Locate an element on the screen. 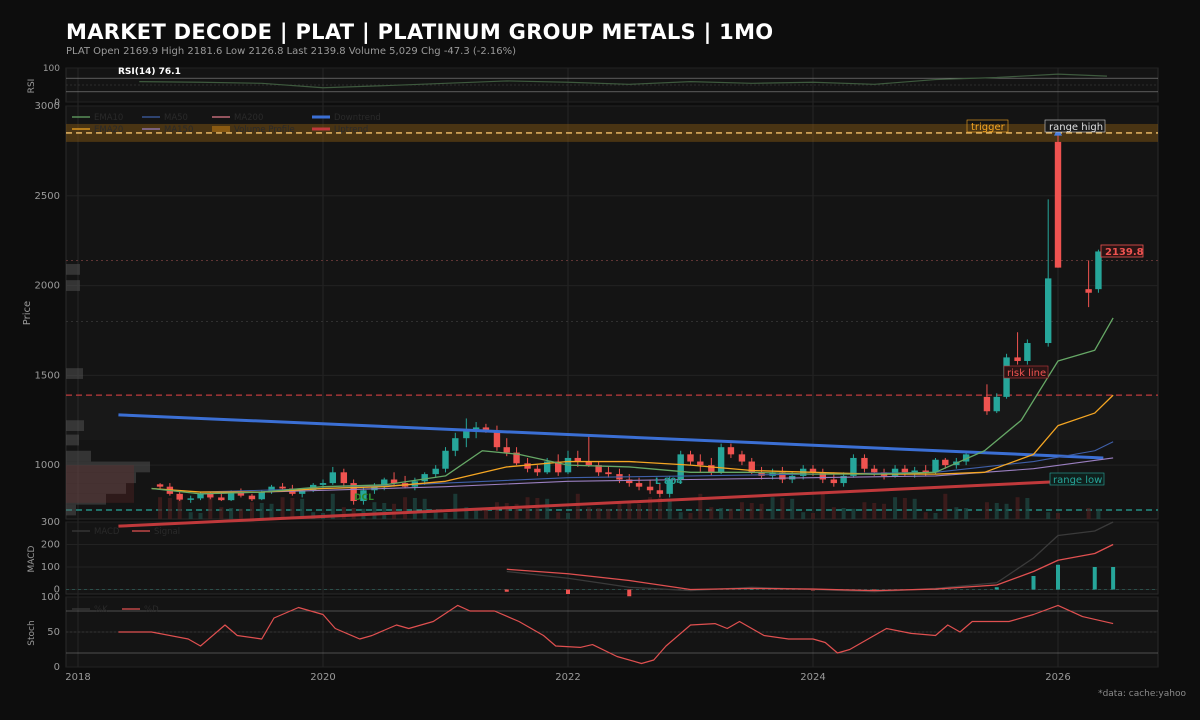 This screenshot has height=720, width=1200. range-high-label: range high is located at coordinates (1076, 127).